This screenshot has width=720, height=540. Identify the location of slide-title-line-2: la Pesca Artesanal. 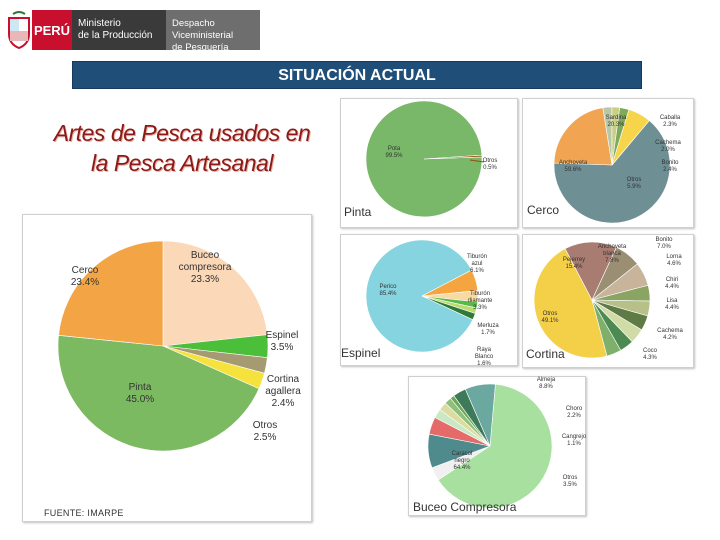
(182, 163).